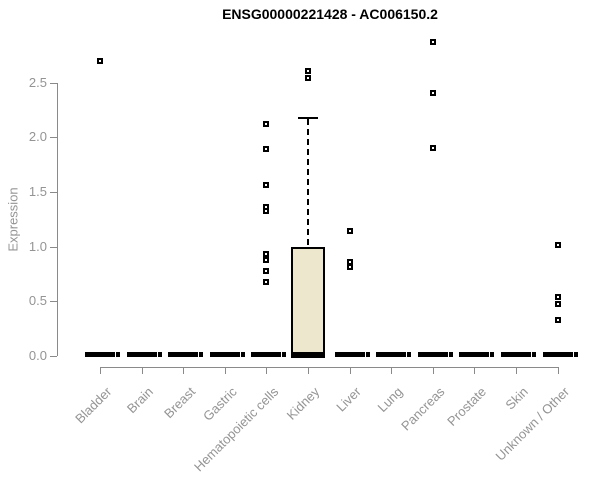 The height and width of the screenshot is (500, 600). What do you see at coordinates (179, 403) in the screenshot?
I see `x-category-label: Breast` at bounding box center [179, 403].